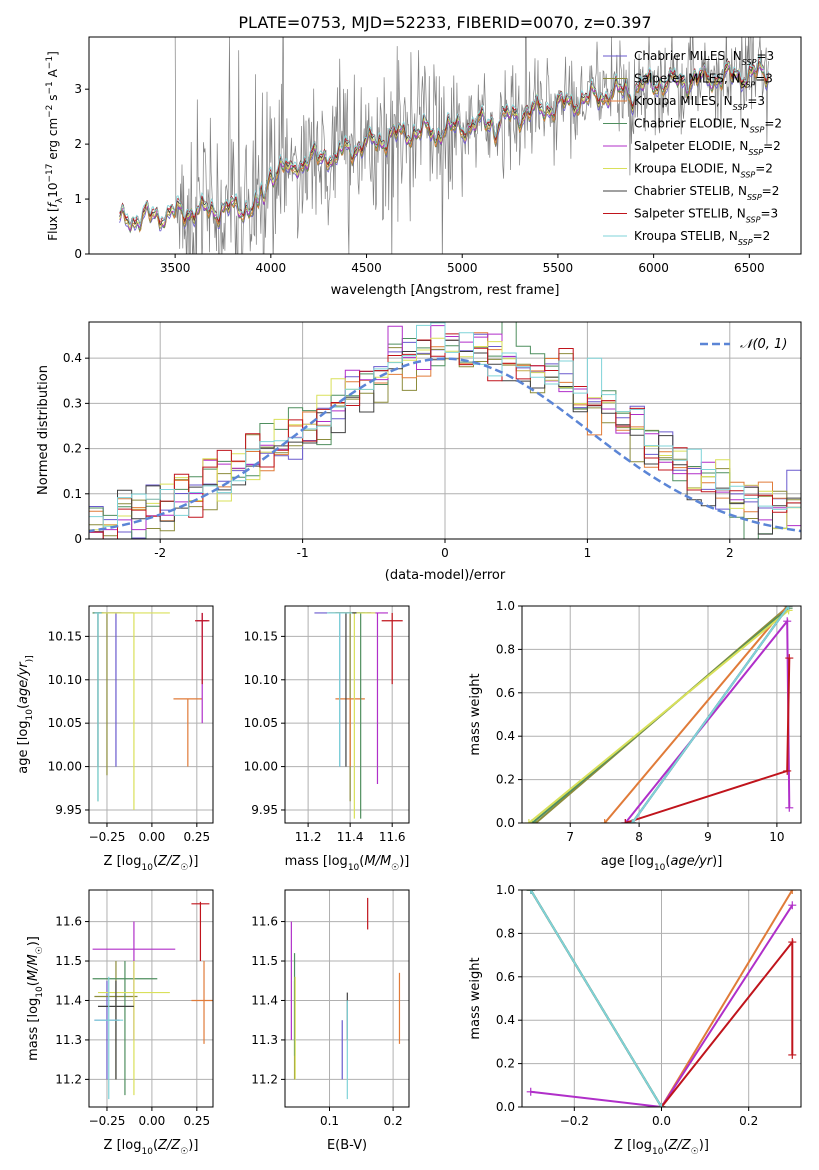  I want to click on x-tick-label: 1, so click(588, 553).